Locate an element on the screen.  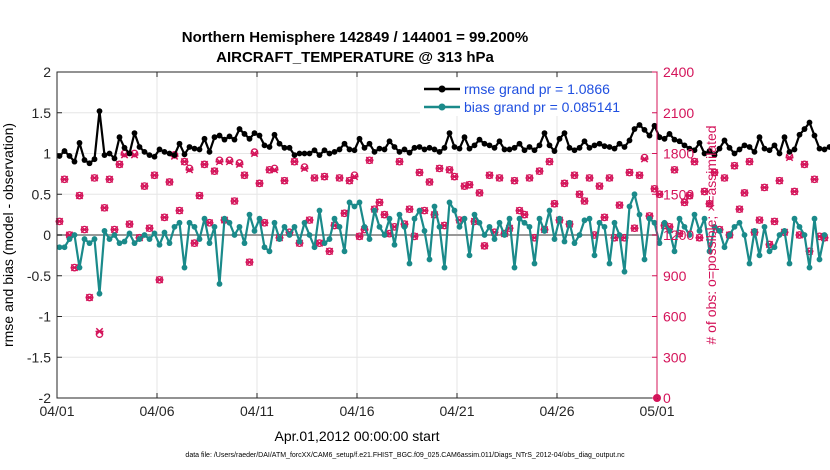
y-tick-label-right: 0 is located at coordinates (667, 398).